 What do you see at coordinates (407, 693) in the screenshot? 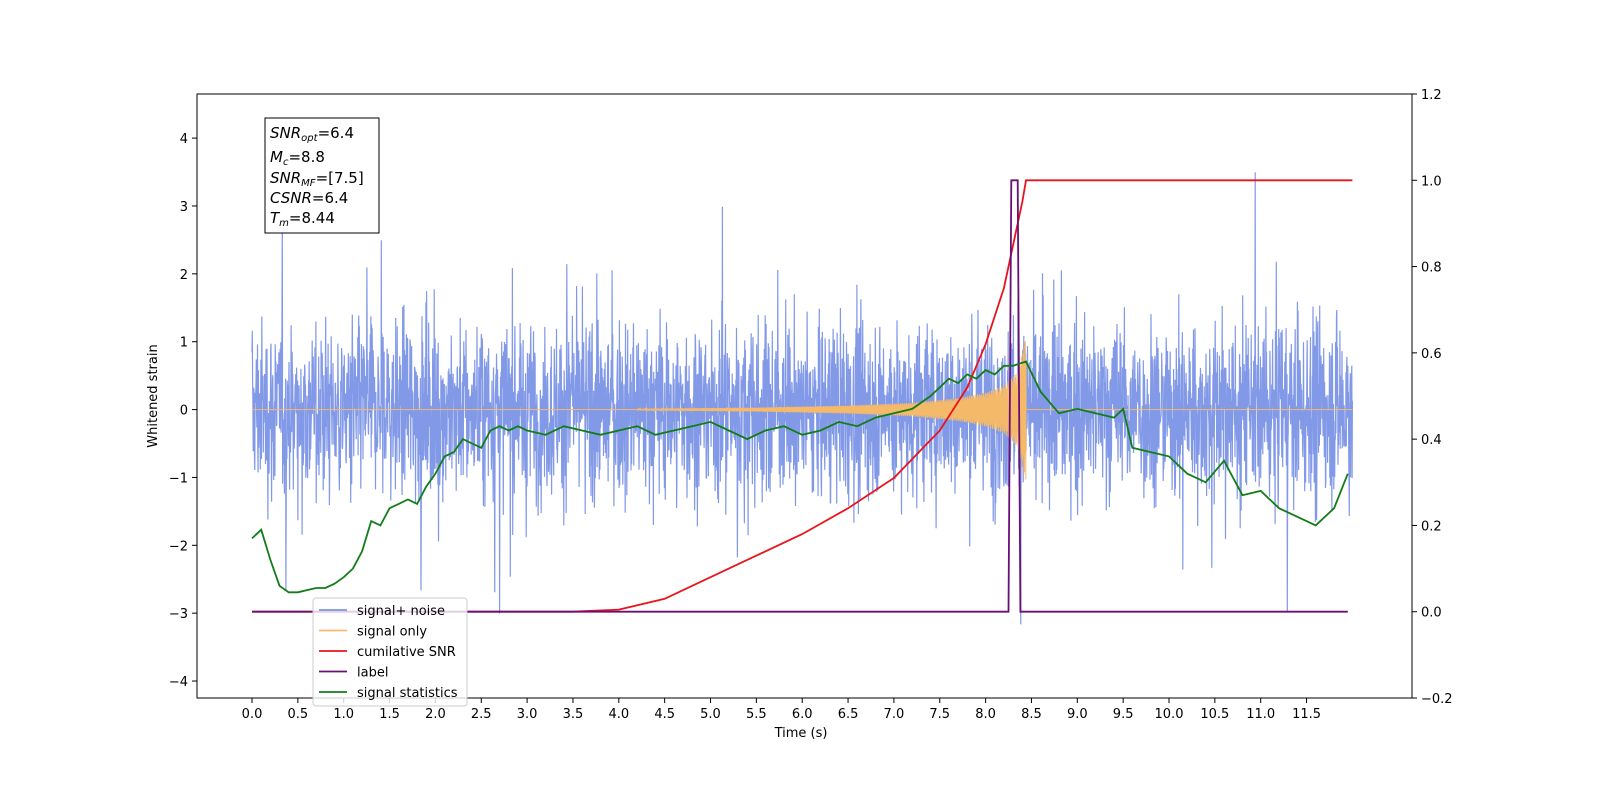
I see `legend-entry: signal statistics` at bounding box center [407, 693].